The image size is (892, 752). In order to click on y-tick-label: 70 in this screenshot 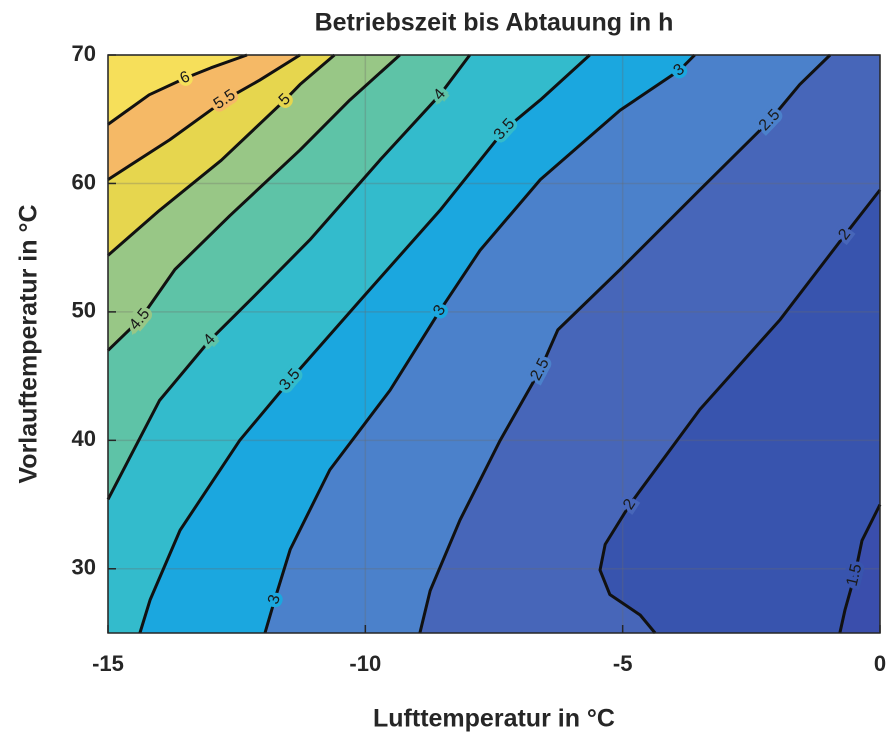, I will do `click(84, 53)`.